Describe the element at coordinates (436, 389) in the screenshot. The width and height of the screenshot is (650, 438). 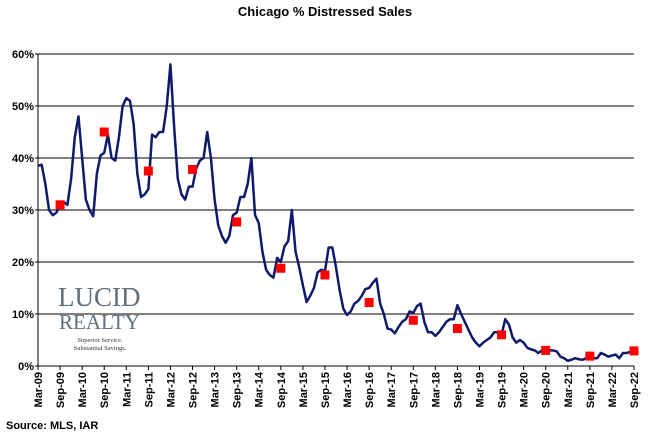
I see `x-tick-label: Mar-18` at that location.